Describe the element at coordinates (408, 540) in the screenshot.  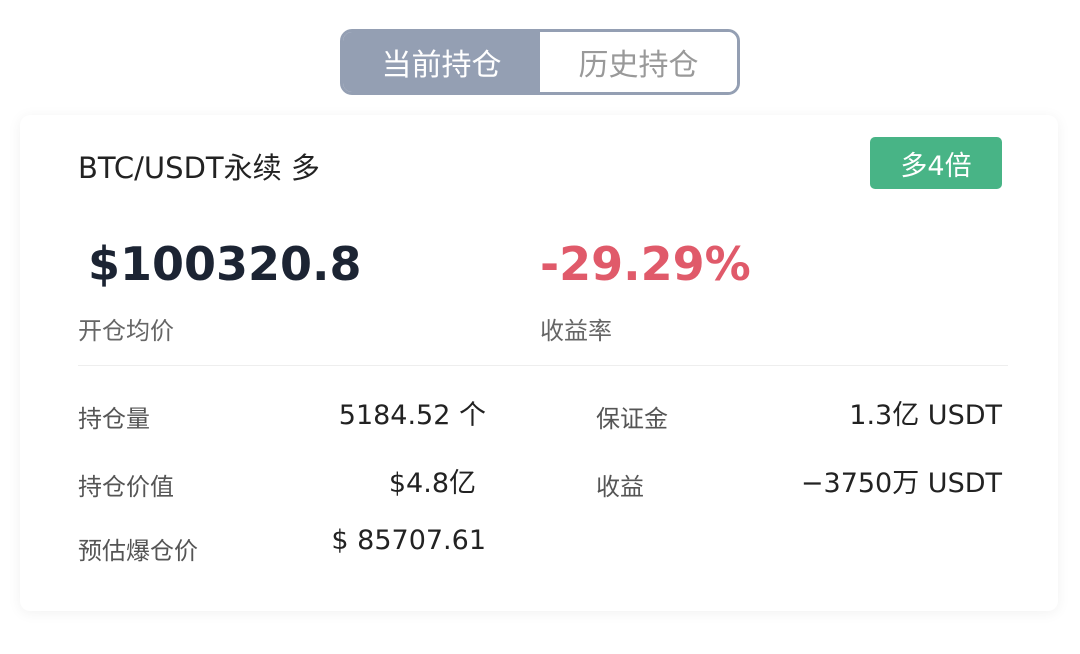
I see `liq-value: $ 85707.61` at that location.